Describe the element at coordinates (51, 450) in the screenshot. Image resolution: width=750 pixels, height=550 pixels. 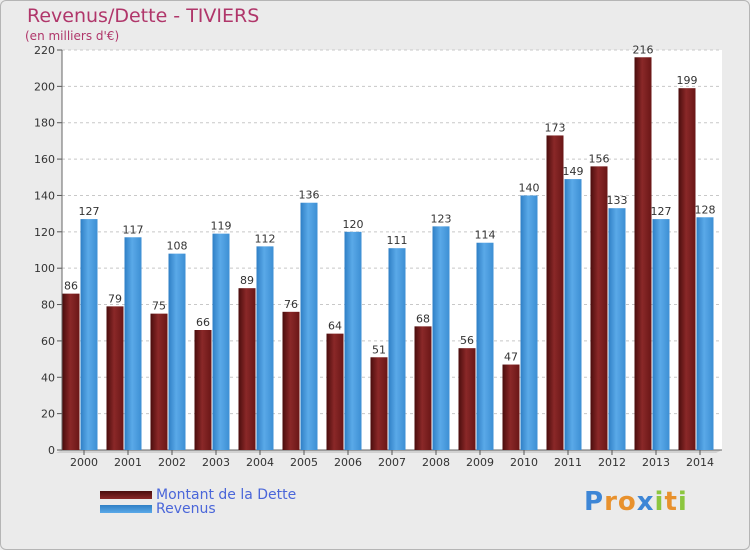
I see `y-tick-label: 0` at that location.